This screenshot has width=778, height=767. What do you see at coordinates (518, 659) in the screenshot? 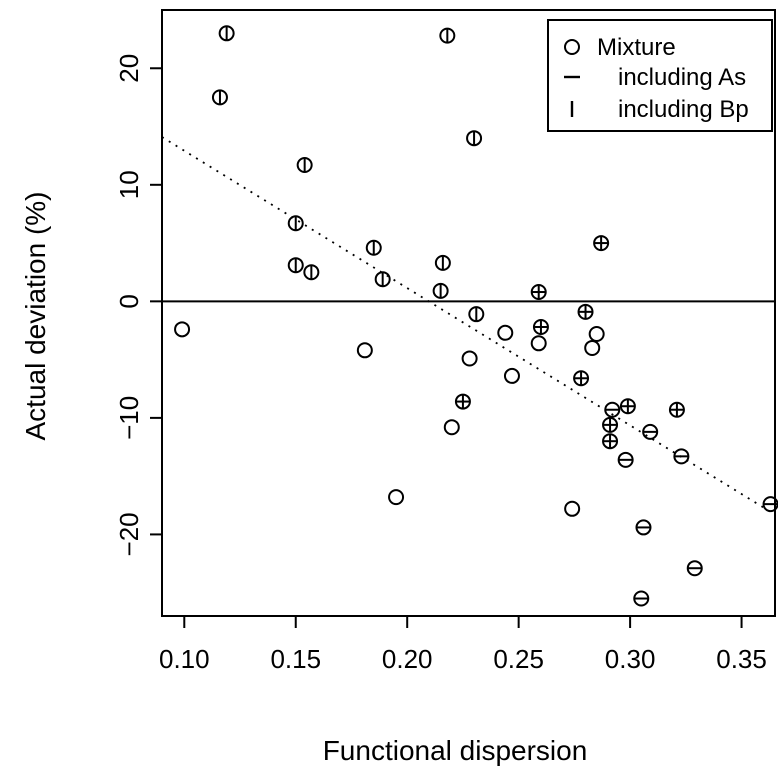
I see `x-tick-label: 0.25` at bounding box center [518, 659].